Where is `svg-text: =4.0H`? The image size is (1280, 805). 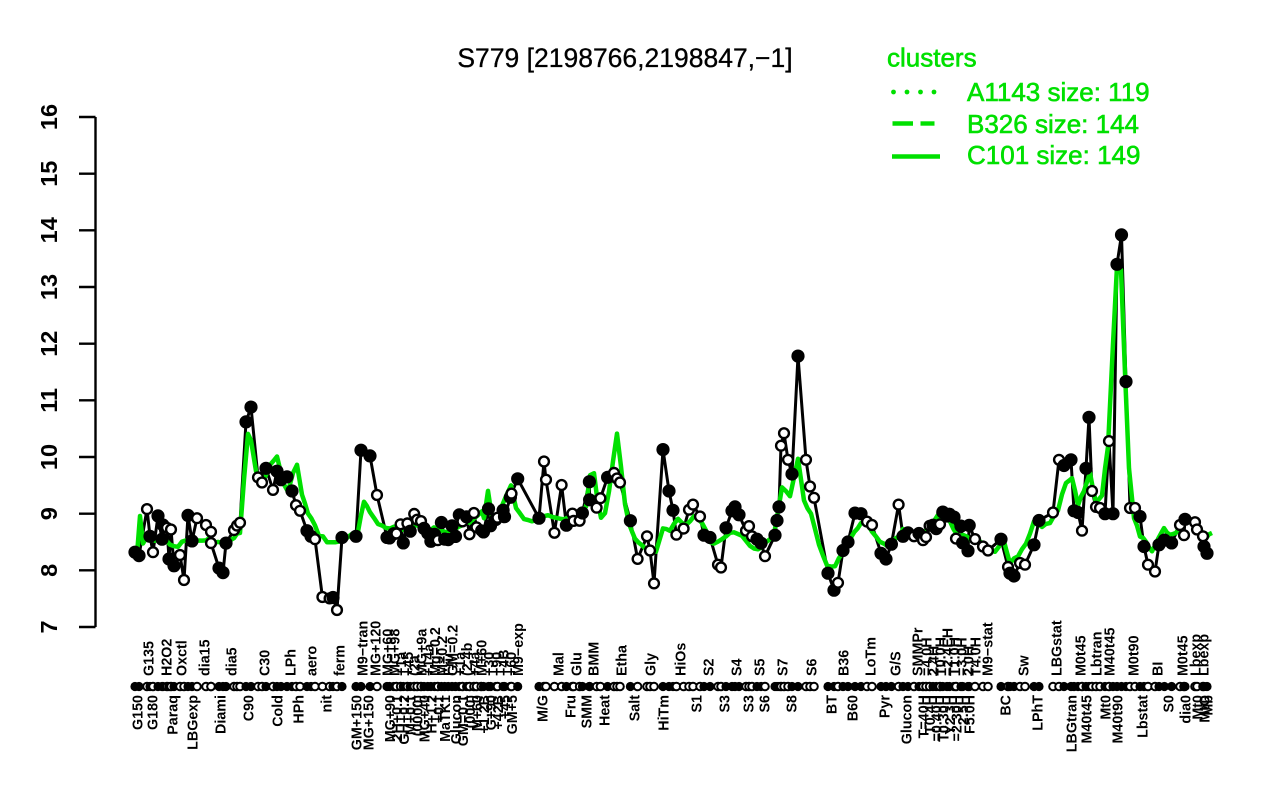
svg-text: =4.0H is located at coordinates (928, 656).